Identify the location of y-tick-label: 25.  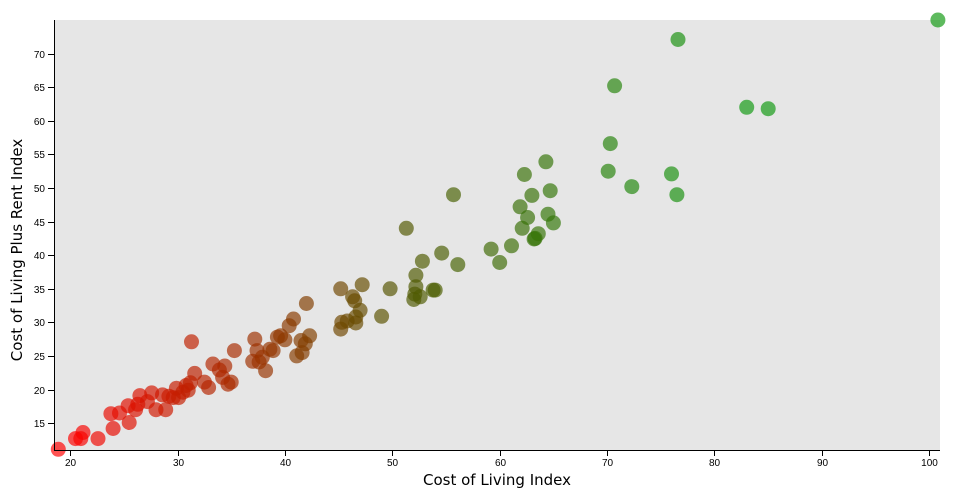
(40, 357).